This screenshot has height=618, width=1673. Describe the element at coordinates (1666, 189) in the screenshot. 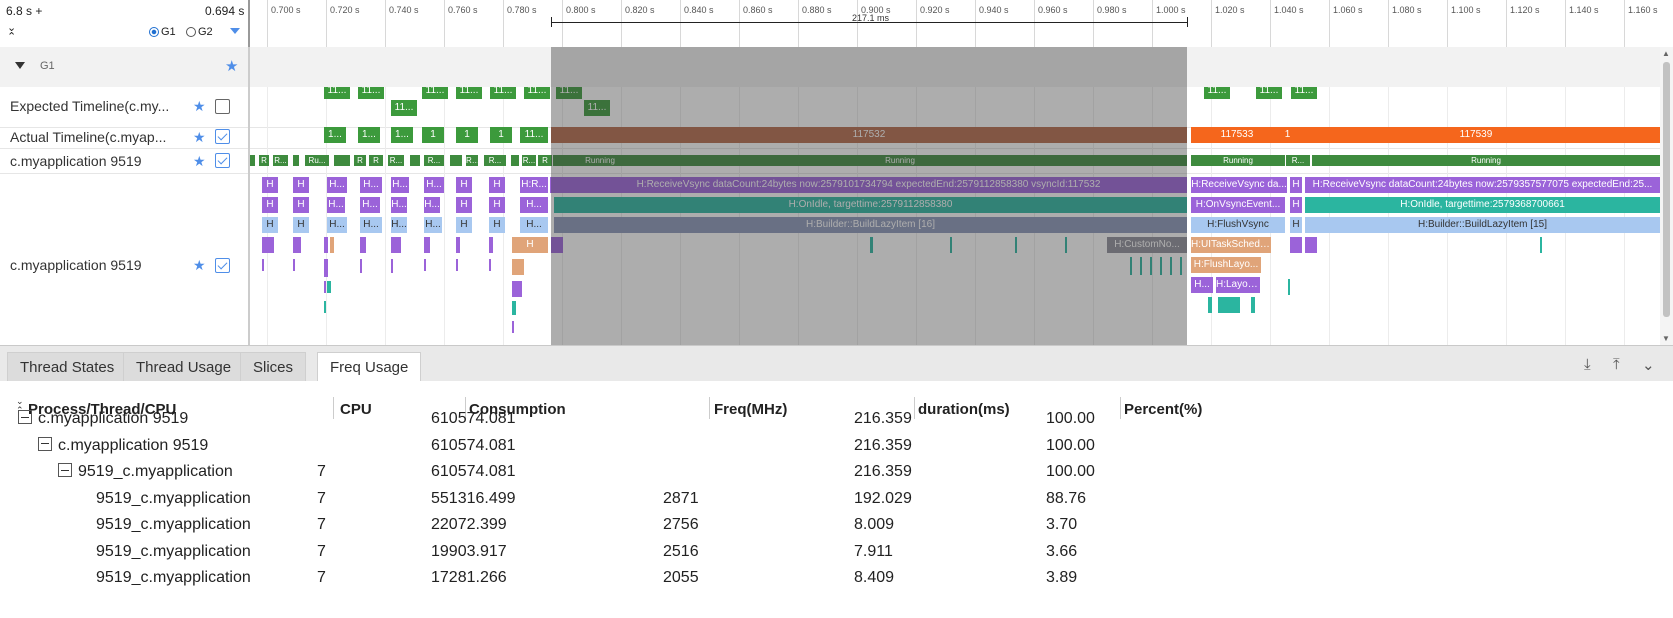

I see `scrollbar-thumb` at that location.